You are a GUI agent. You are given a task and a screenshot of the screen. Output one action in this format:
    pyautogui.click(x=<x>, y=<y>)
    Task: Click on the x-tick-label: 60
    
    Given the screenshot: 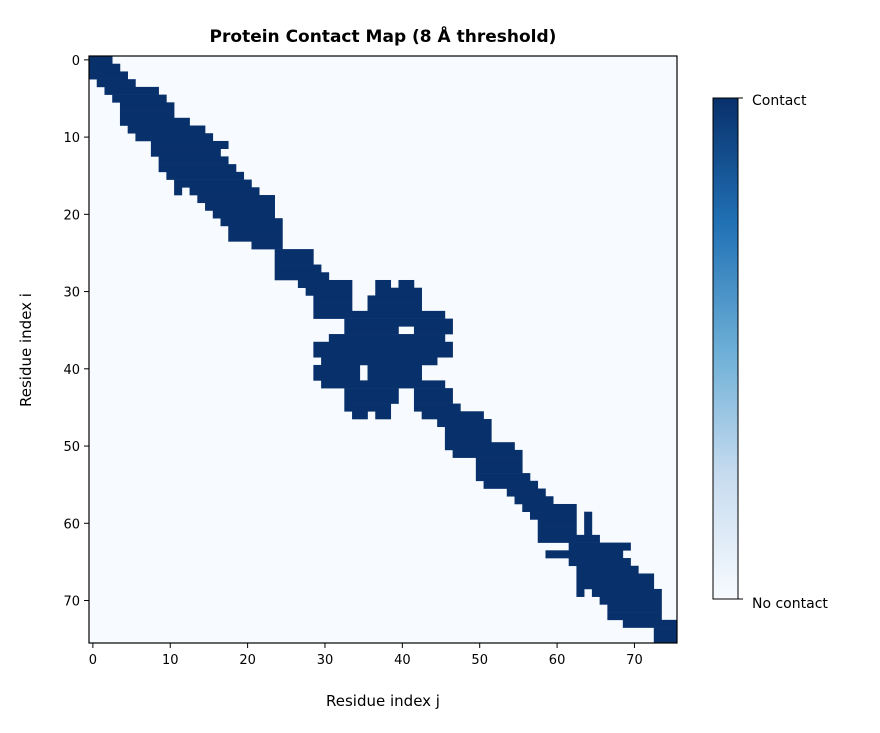 What is the action you would take?
    pyautogui.click(x=557, y=660)
    